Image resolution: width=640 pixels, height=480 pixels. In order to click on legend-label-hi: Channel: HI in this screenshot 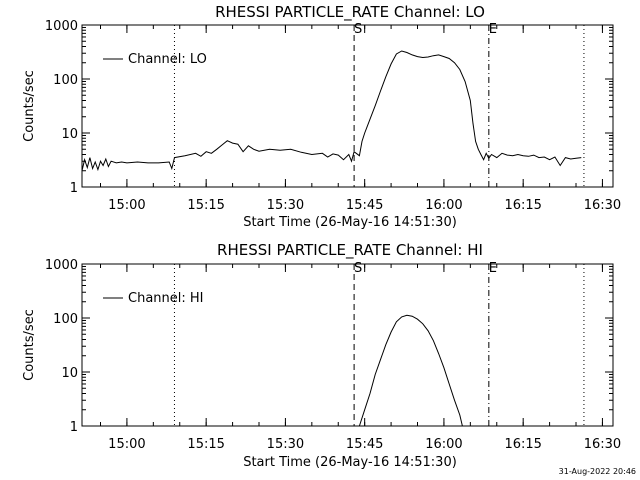, I will do `click(166, 298)`.